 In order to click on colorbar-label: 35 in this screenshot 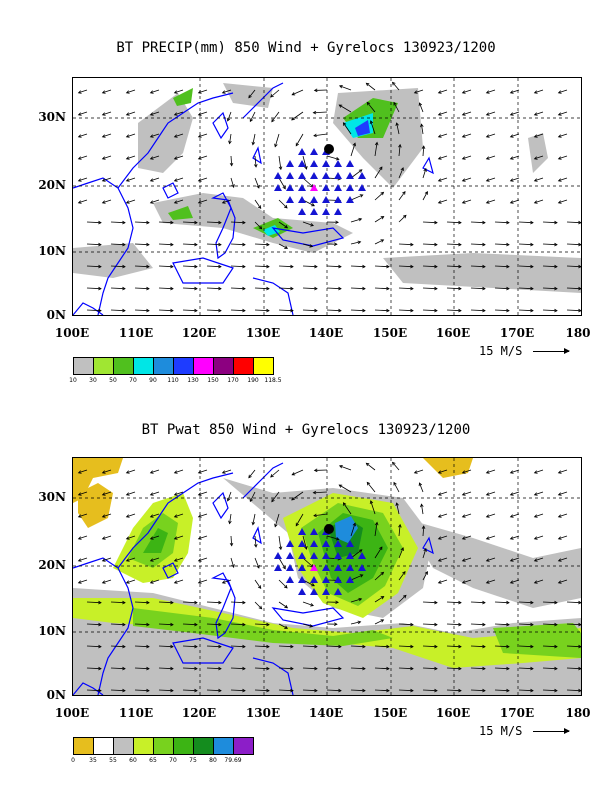, I will do `click(93, 760)`.